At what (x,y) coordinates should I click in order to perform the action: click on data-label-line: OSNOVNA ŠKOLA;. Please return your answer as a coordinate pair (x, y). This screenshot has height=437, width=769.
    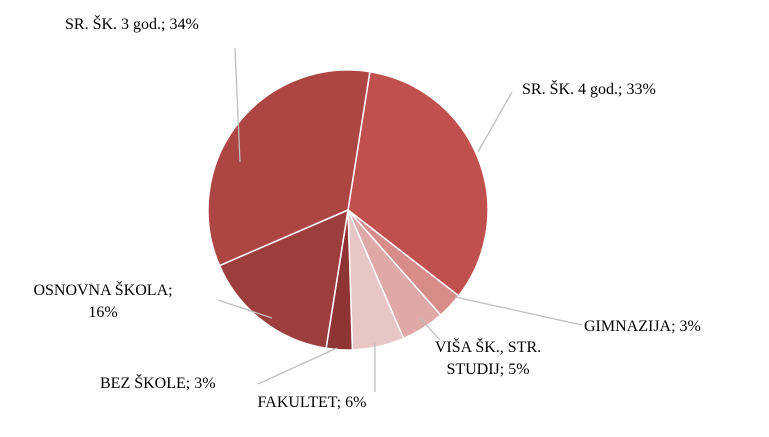
    Looking at the image, I should click on (102, 289).